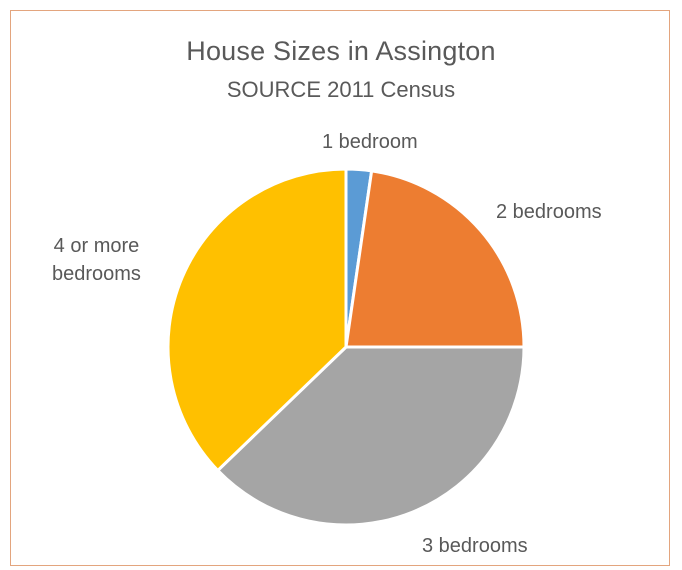  I want to click on slice-label-1-bedroom: 1 bedroom, so click(370, 142).